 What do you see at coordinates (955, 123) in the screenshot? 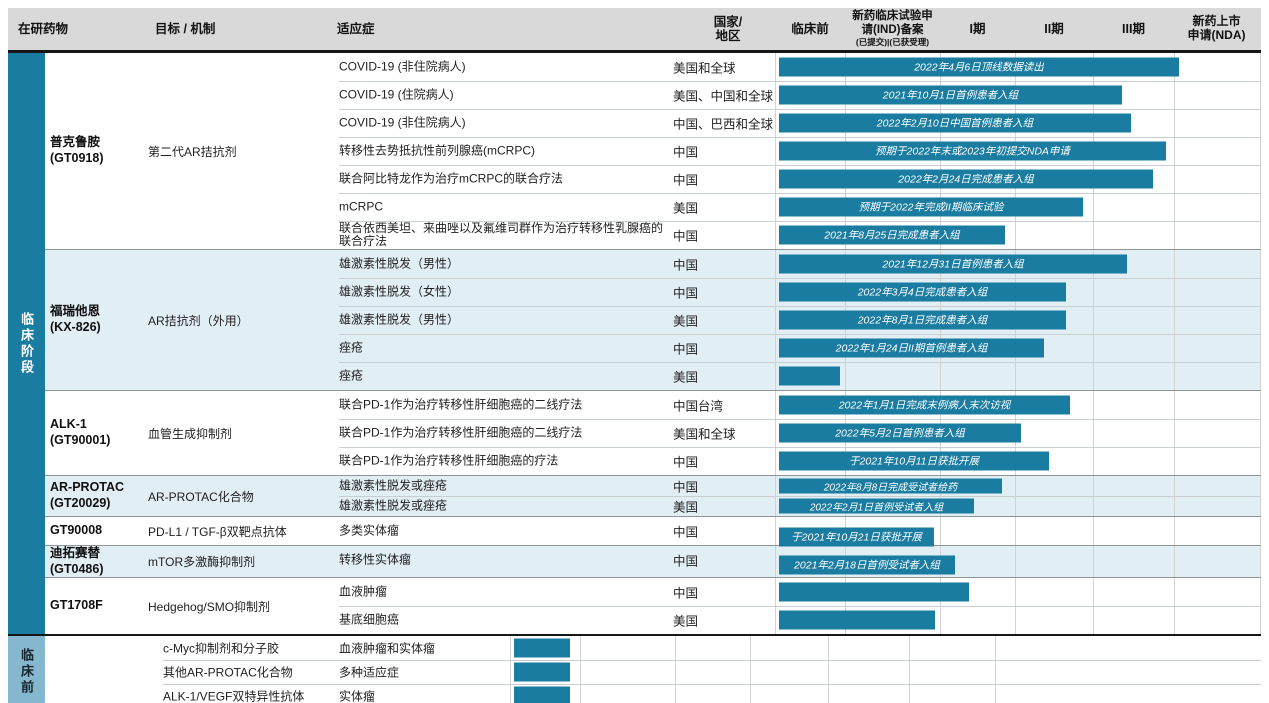
I see `progress-bar-label: 2022年2月10日中国首例患者入组` at bounding box center [955, 123].